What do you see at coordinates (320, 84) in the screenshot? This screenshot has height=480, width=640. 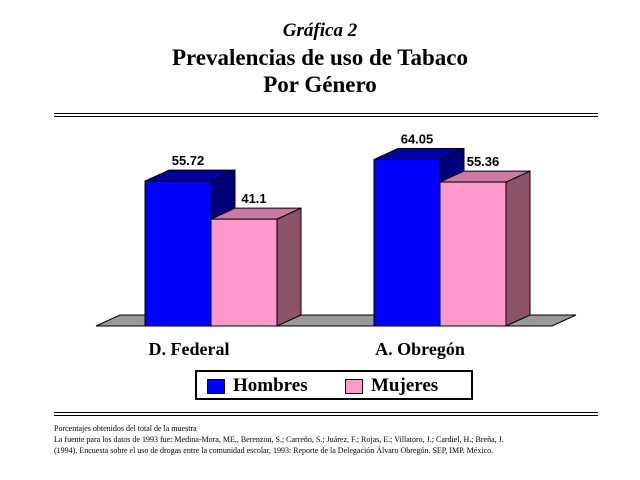 I see `title-line-2: Por Género` at bounding box center [320, 84].